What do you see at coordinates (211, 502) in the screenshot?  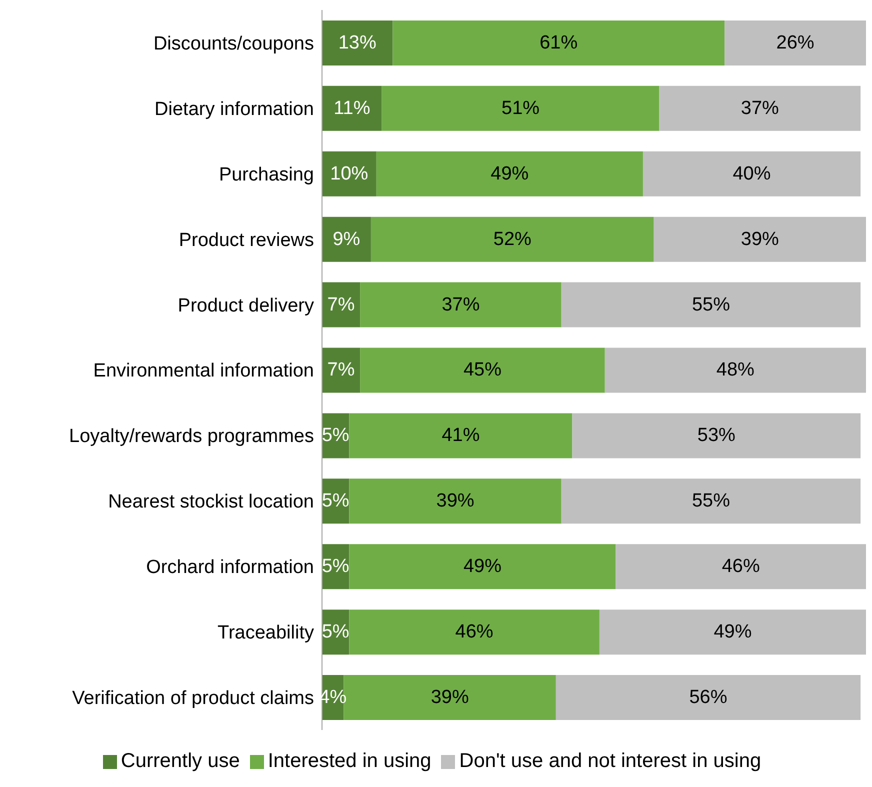 I see `y-tick-label: Nearest stockist location` at bounding box center [211, 502].